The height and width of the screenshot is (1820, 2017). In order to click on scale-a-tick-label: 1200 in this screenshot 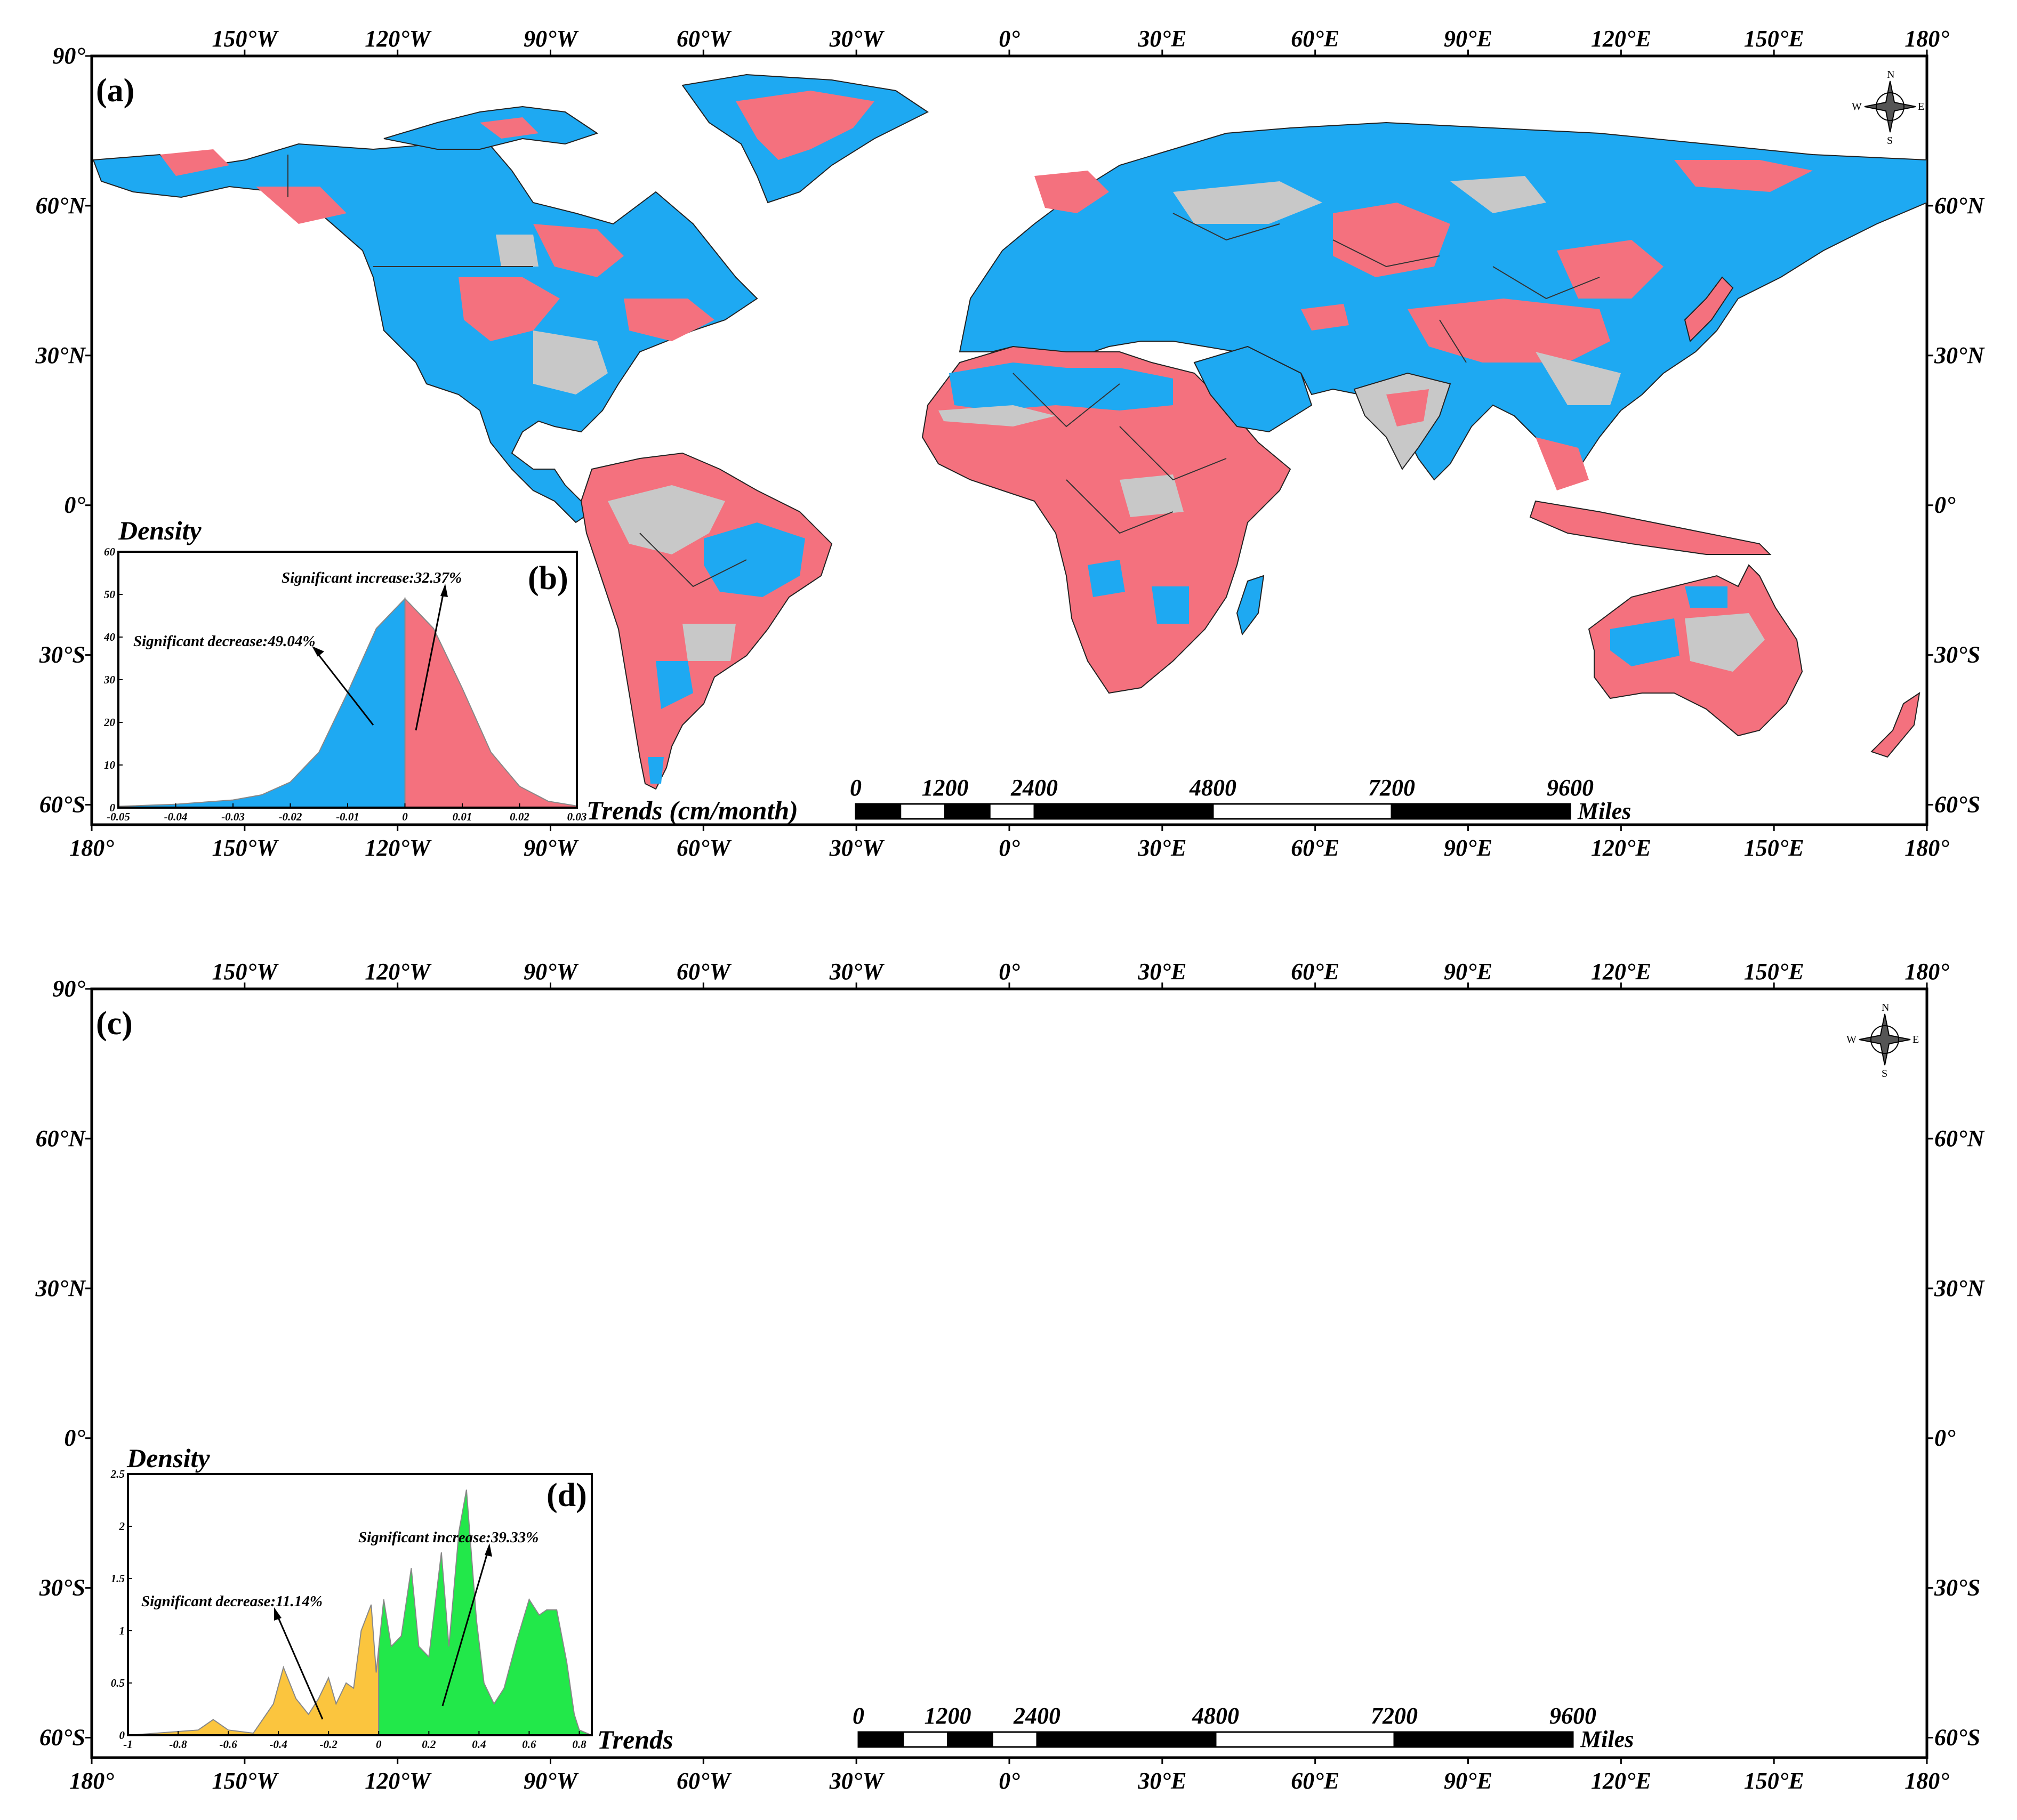, I will do `click(945, 788)`.